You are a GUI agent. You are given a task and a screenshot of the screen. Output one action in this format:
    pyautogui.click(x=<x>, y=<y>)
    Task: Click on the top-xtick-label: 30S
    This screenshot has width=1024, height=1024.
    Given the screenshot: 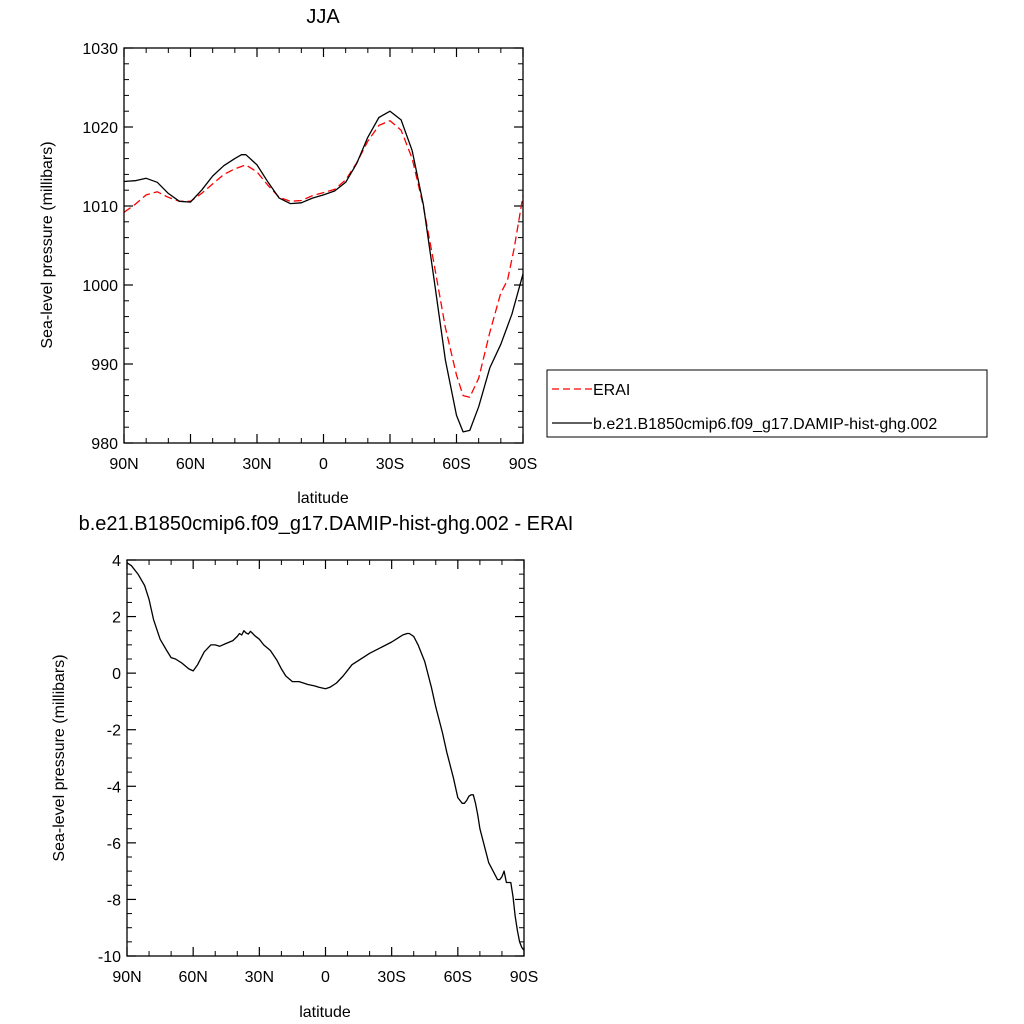 What is the action you would take?
    pyautogui.click(x=390, y=464)
    